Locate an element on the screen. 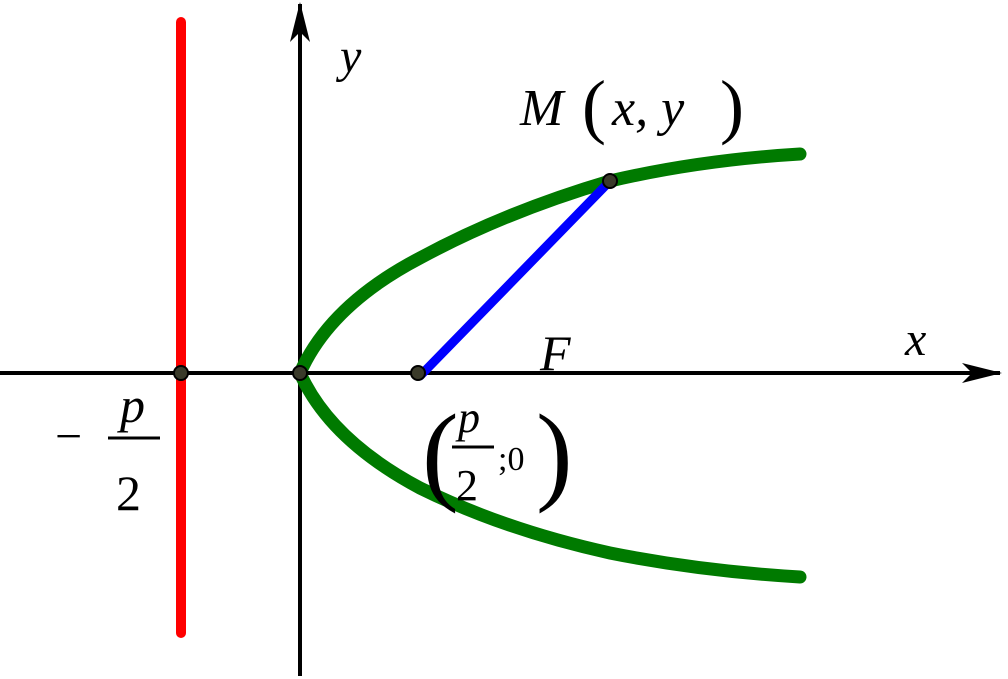  m-close-paren: ) is located at coordinates (732, 106).